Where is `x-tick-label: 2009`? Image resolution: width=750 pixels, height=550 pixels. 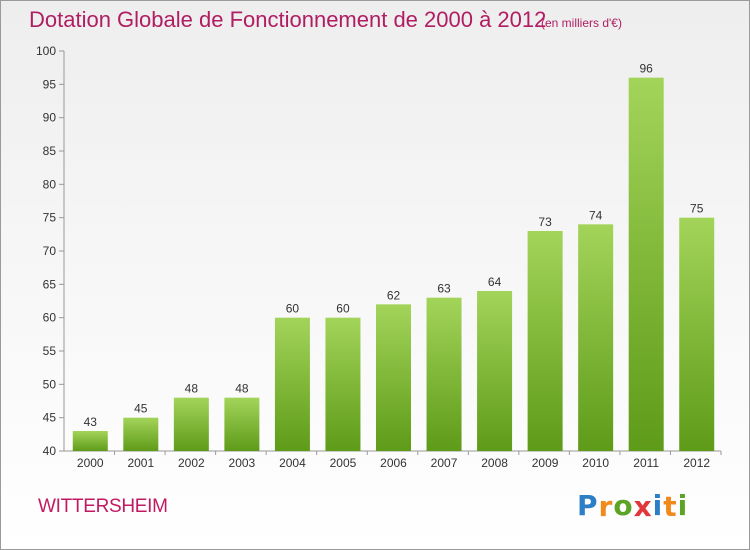
x-tick-label: 2009 is located at coordinates (545, 463).